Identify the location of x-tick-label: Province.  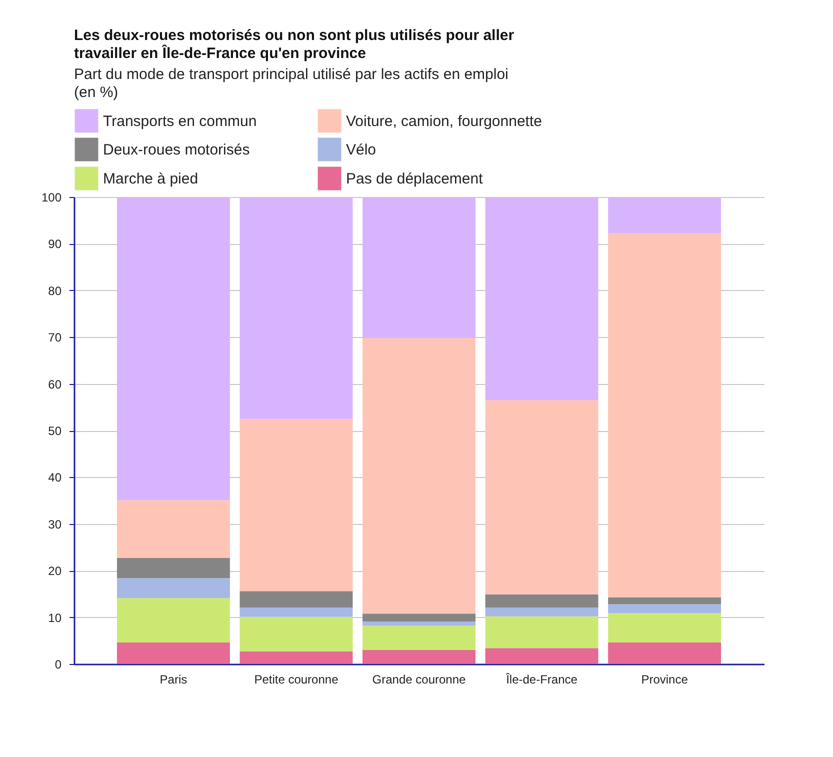
(664, 679).